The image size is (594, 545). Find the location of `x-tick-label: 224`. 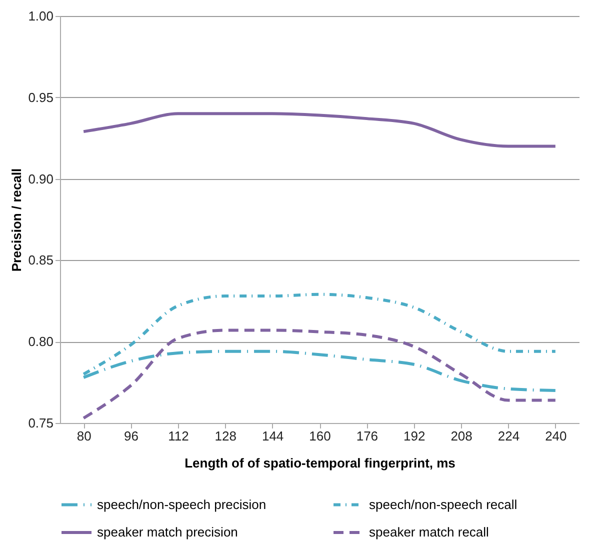

x-tick-label: 224 is located at coordinates (509, 436).